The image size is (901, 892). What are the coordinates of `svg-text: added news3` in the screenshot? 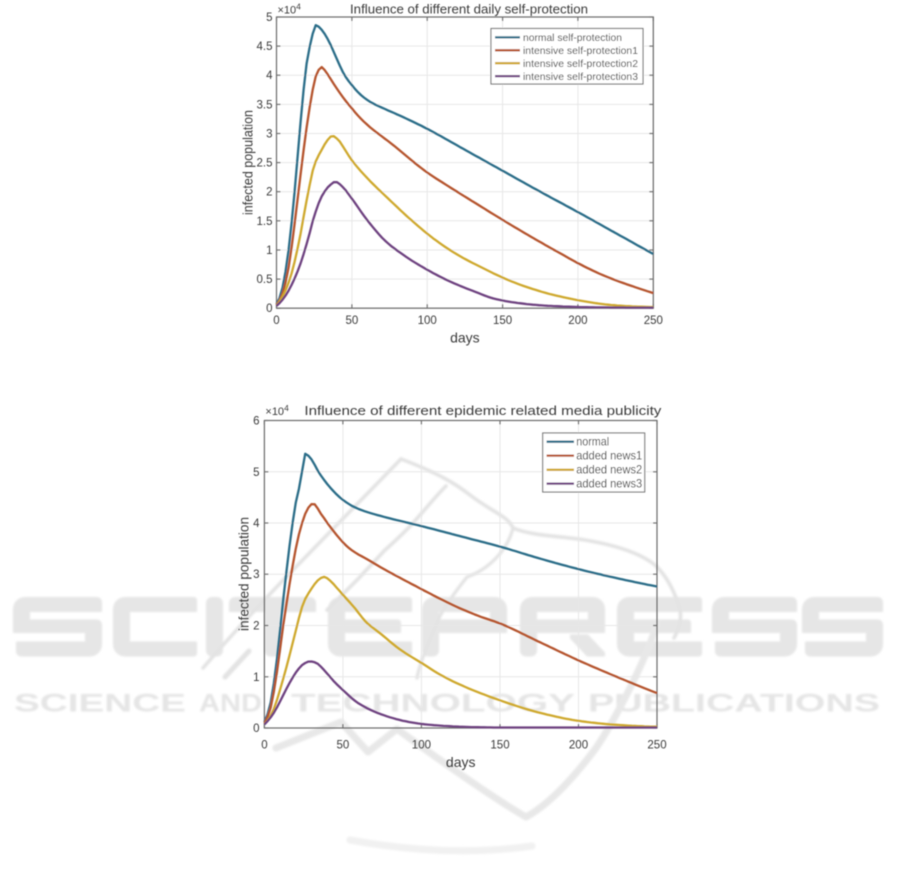 It's located at (609, 483).